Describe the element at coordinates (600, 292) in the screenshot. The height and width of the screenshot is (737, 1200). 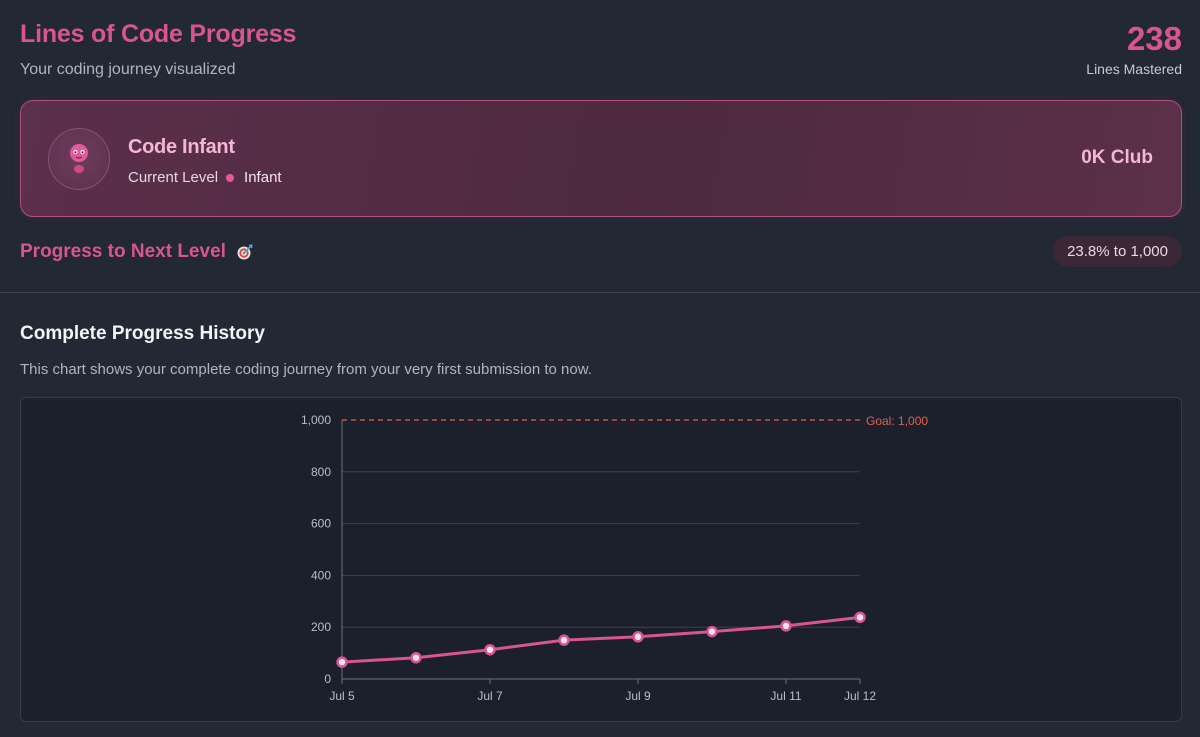
I see `section-divider` at that location.